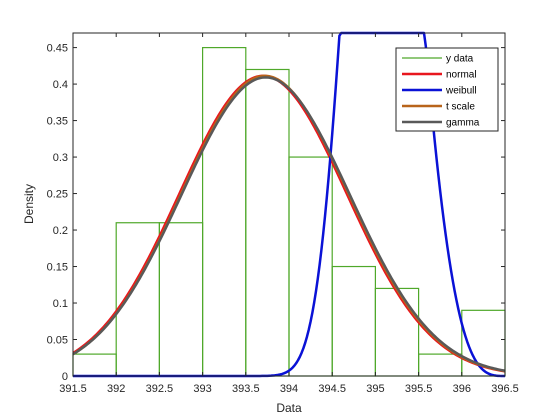  Describe the element at coordinates (57, 122) in the screenshot. I see `y-tick-label: 0.35` at that location.